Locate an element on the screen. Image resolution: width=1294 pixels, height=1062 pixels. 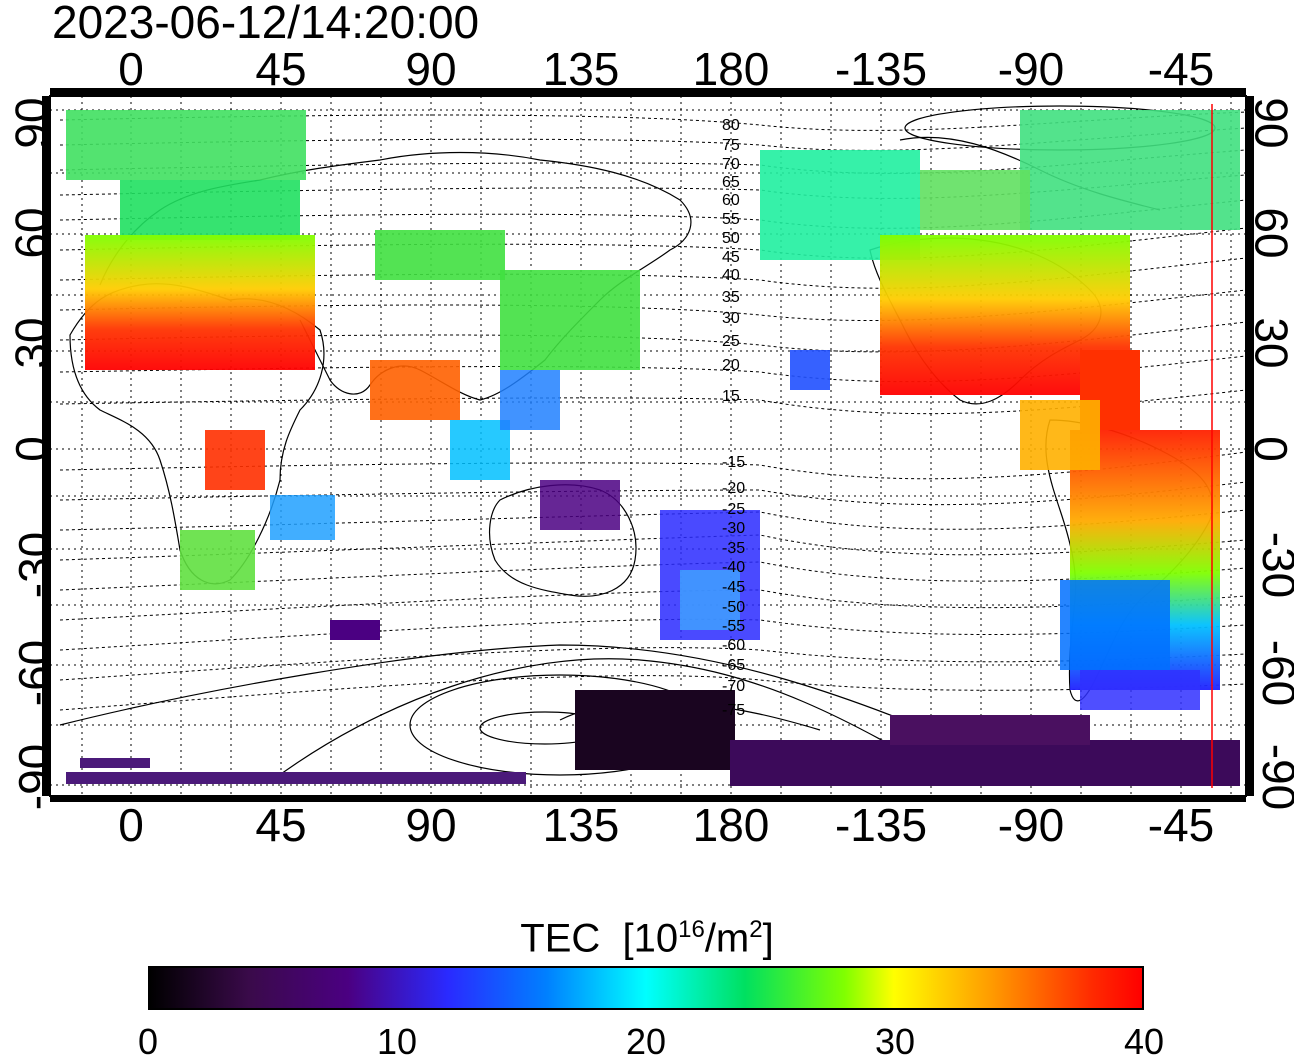
colorbar-title: TEC [1016/m2] is located at coordinates (647, 934).